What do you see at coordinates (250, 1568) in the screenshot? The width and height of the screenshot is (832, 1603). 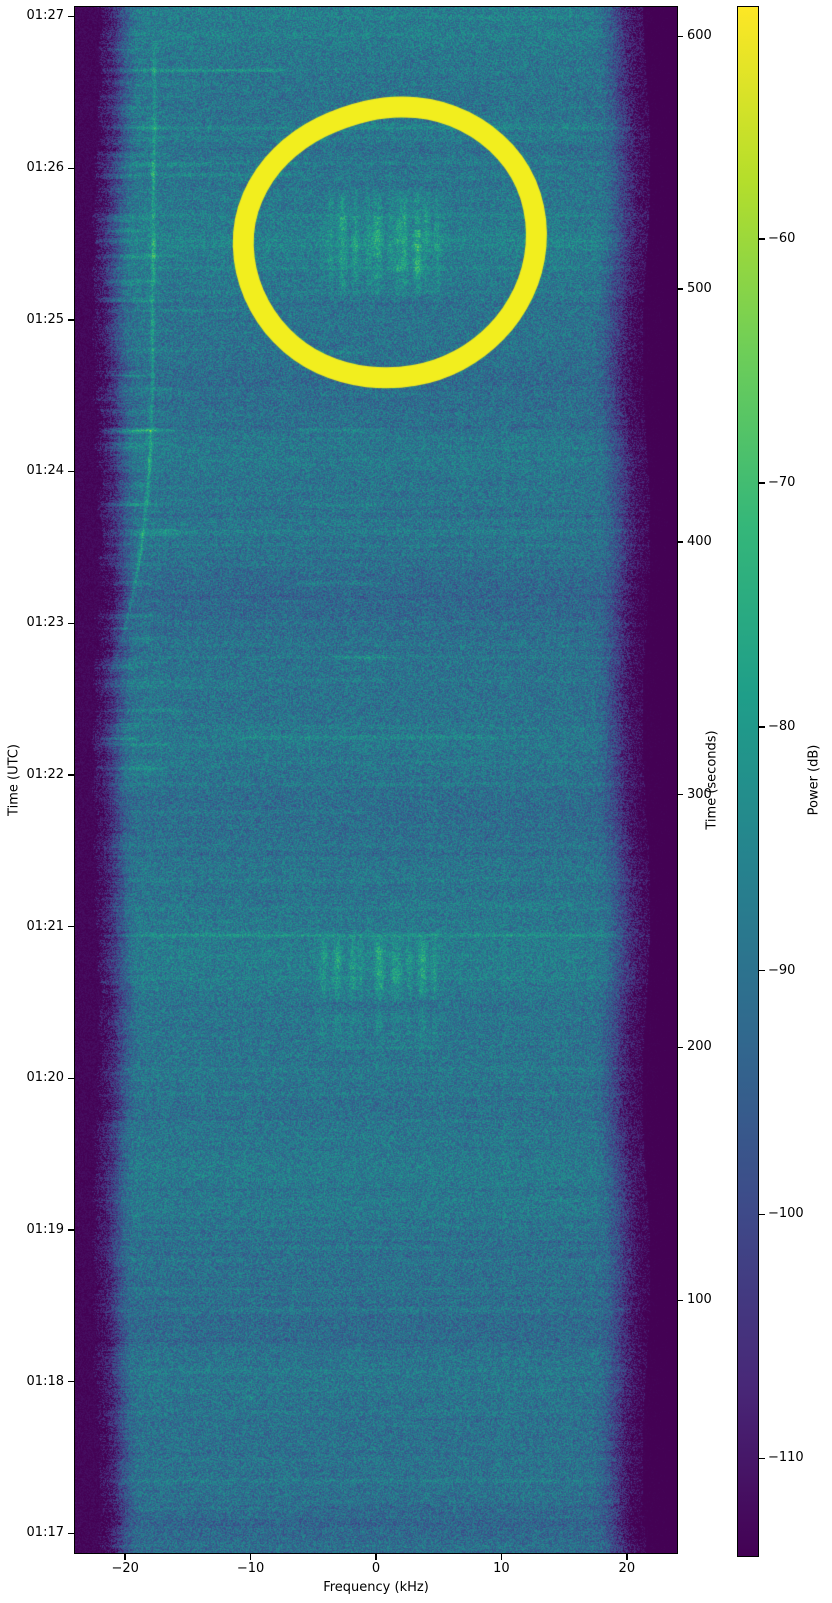 I see `x-tick-label: −10` at bounding box center [250, 1568].